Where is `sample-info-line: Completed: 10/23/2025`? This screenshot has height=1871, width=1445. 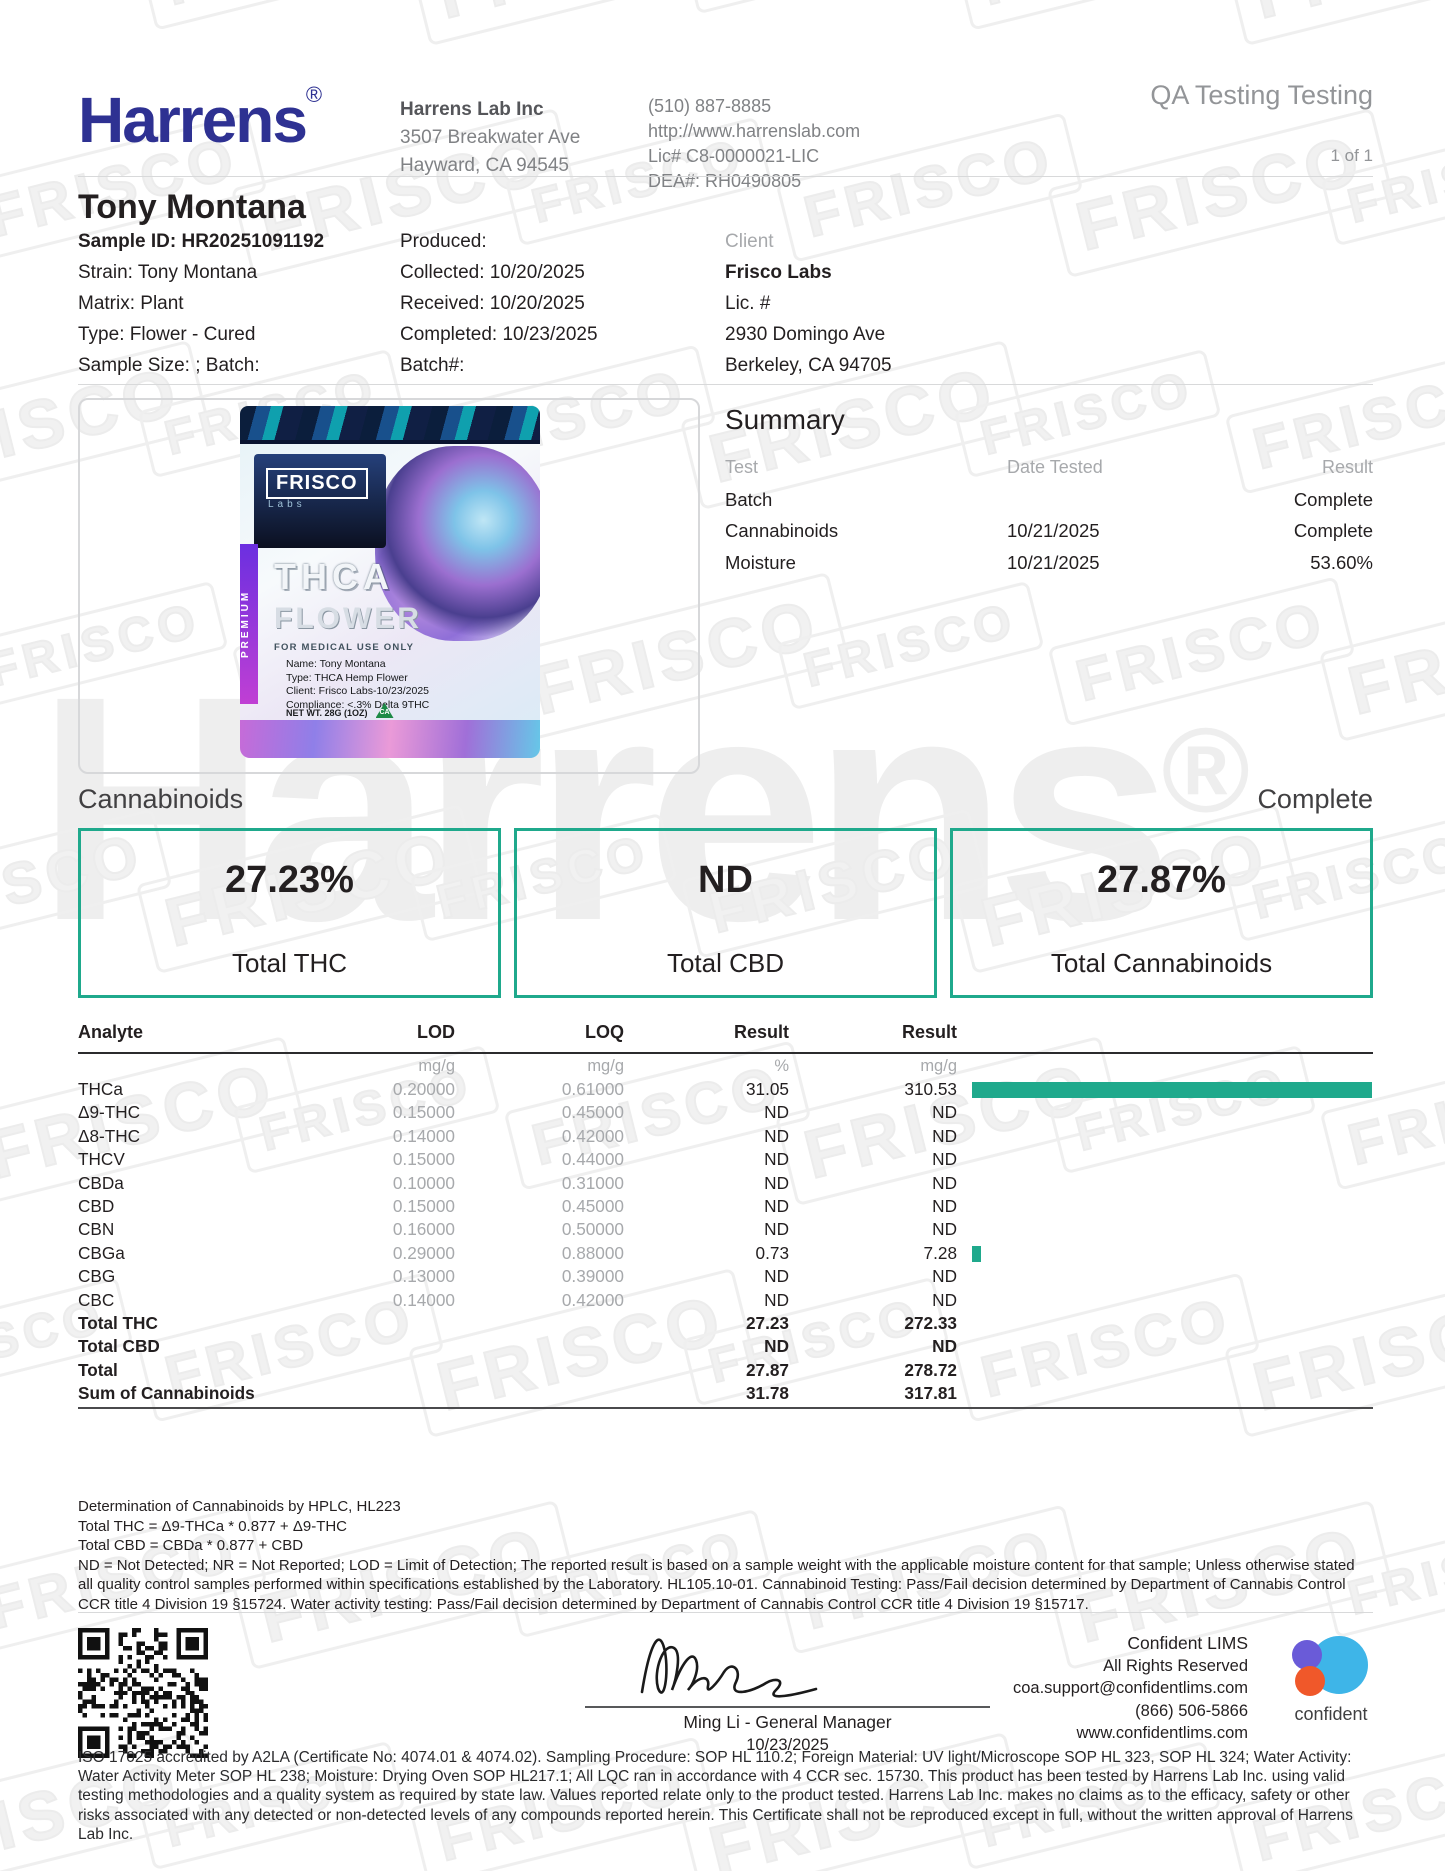
sample-info-line: Completed: 10/23/2025 is located at coordinates (499, 334).